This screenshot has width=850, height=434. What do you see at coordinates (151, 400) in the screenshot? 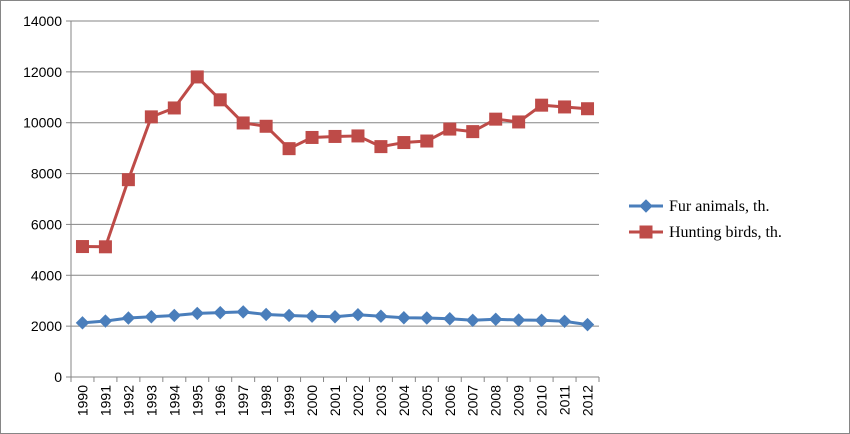
I see `x-tick-label: 1993` at bounding box center [151, 400].